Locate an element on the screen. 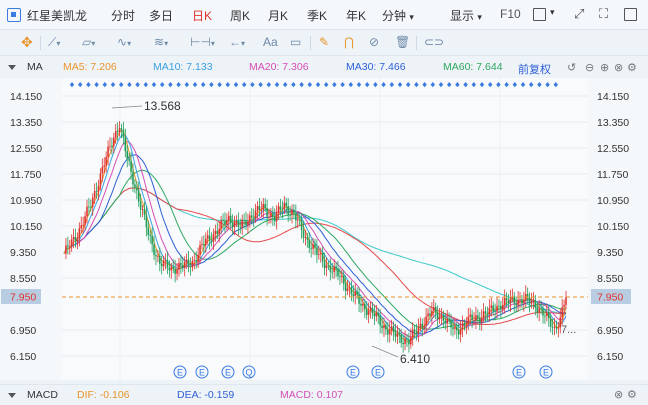 The width and height of the screenshot is (648, 405). gann-tool-icon: ≋▾ is located at coordinates (161, 42).